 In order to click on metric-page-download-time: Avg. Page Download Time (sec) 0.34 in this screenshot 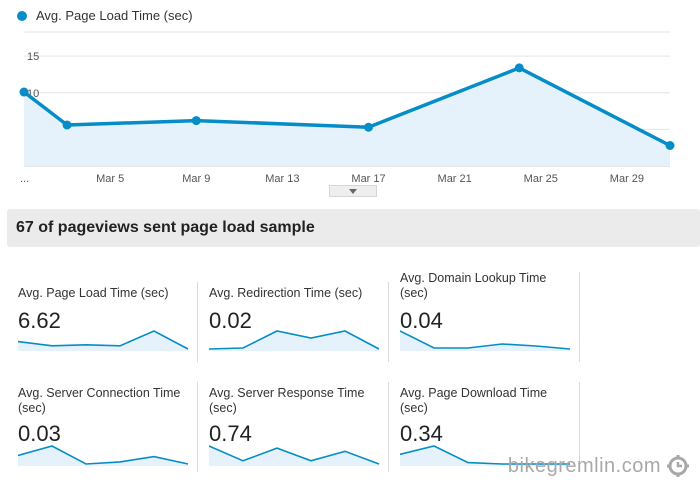, I will do `click(491, 436)`.